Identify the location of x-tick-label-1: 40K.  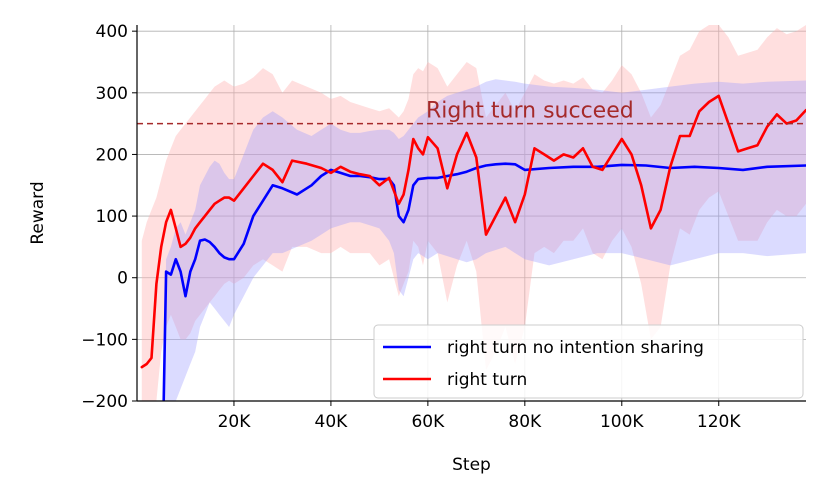
(332, 422).